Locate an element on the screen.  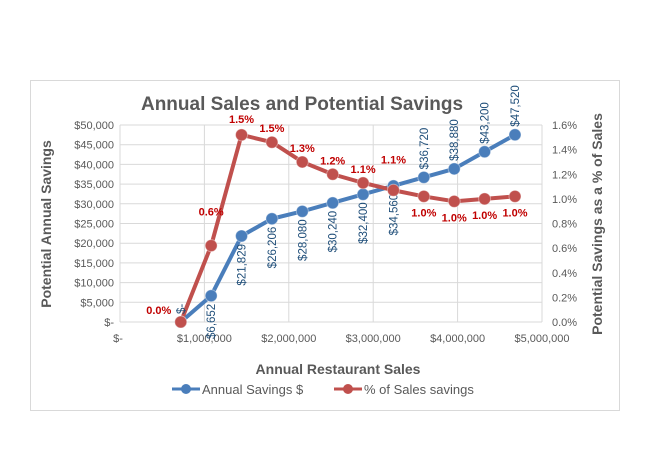
data-label: 1.2% is located at coordinates (332, 161).